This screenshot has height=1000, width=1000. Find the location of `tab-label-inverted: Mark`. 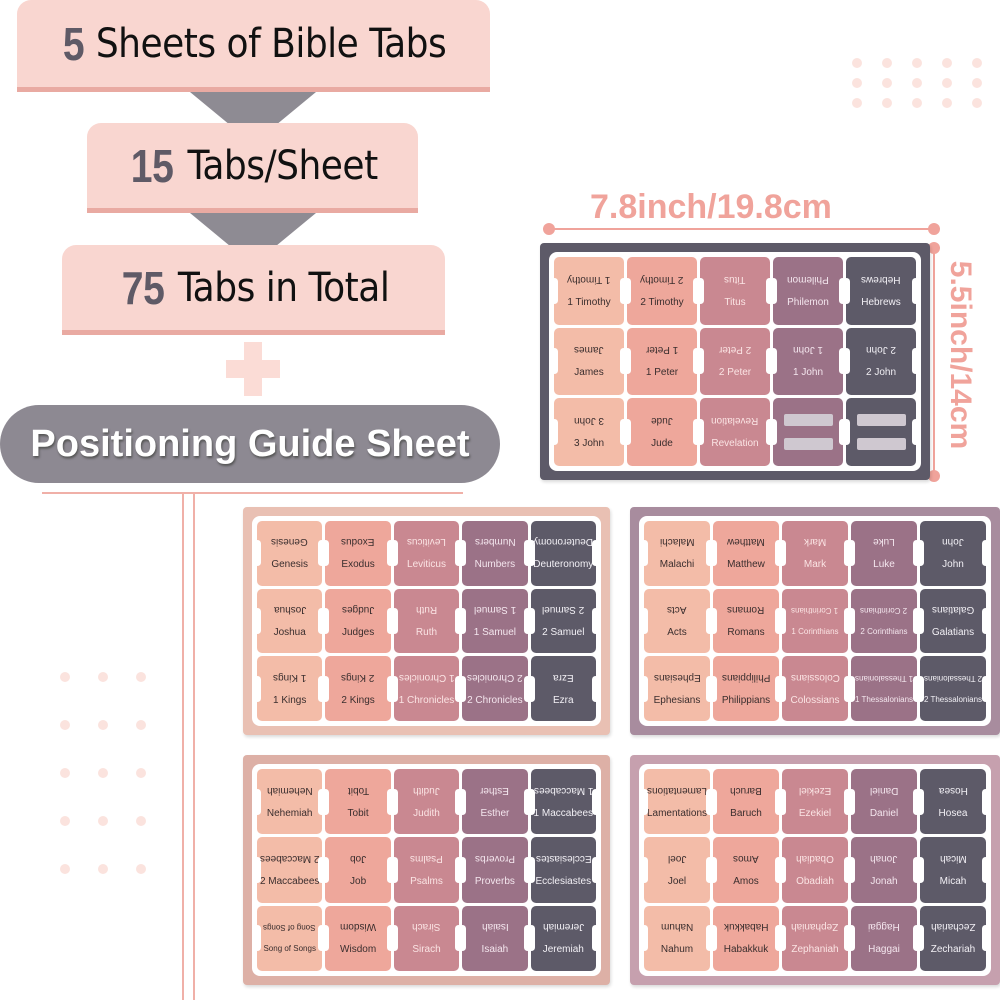

tab-label-inverted: Mark is located at coordinates (815, 542).